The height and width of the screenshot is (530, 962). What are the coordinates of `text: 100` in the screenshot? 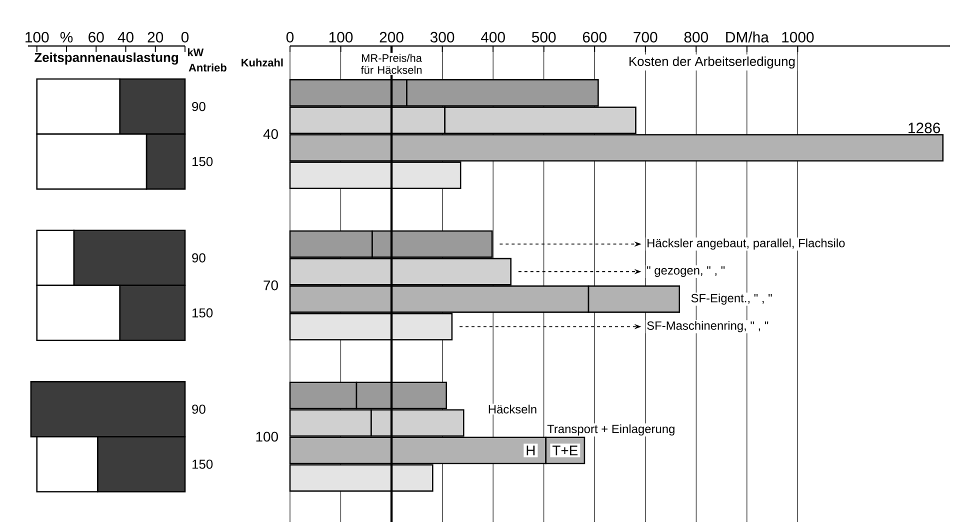 It's located at (267, 437).